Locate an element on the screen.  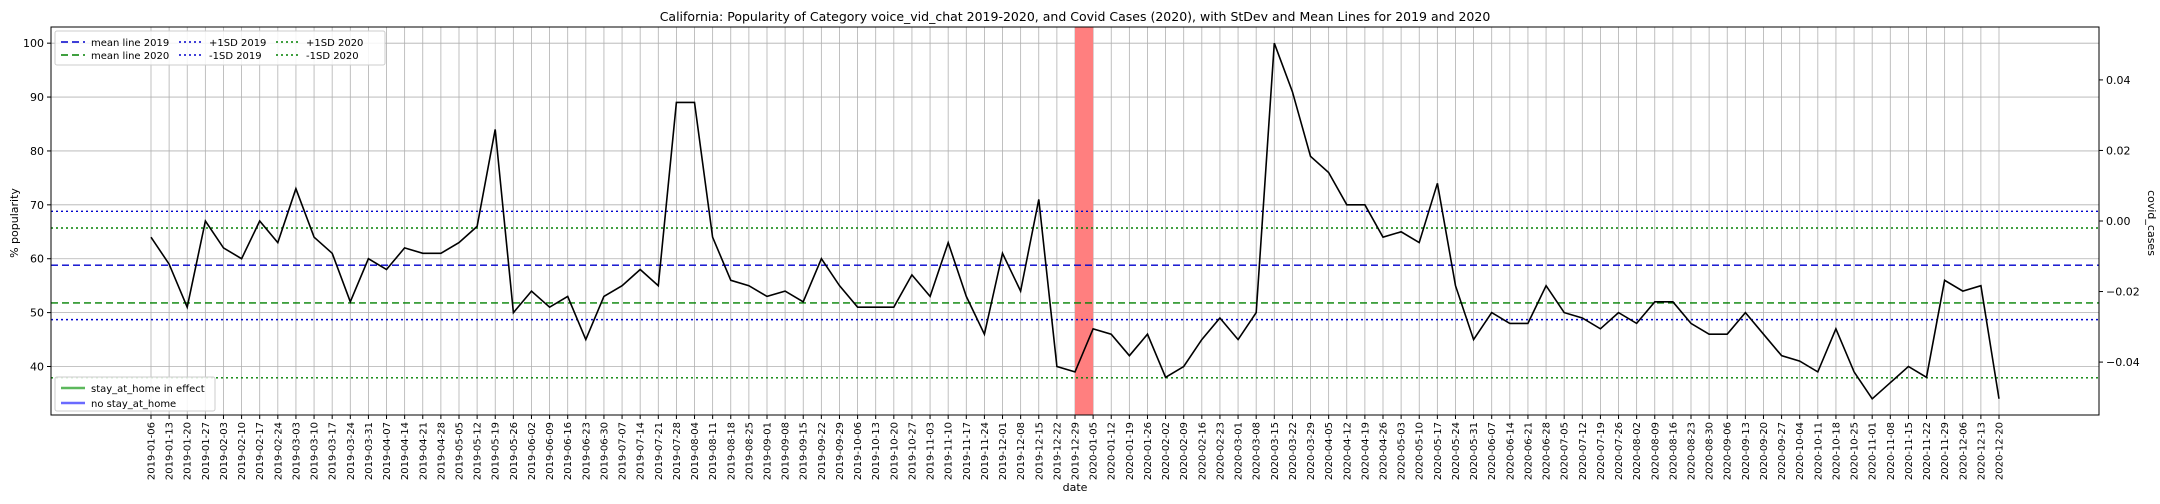
x-tick-label: 2020-12-06 is located at coordinates (1963, 451).